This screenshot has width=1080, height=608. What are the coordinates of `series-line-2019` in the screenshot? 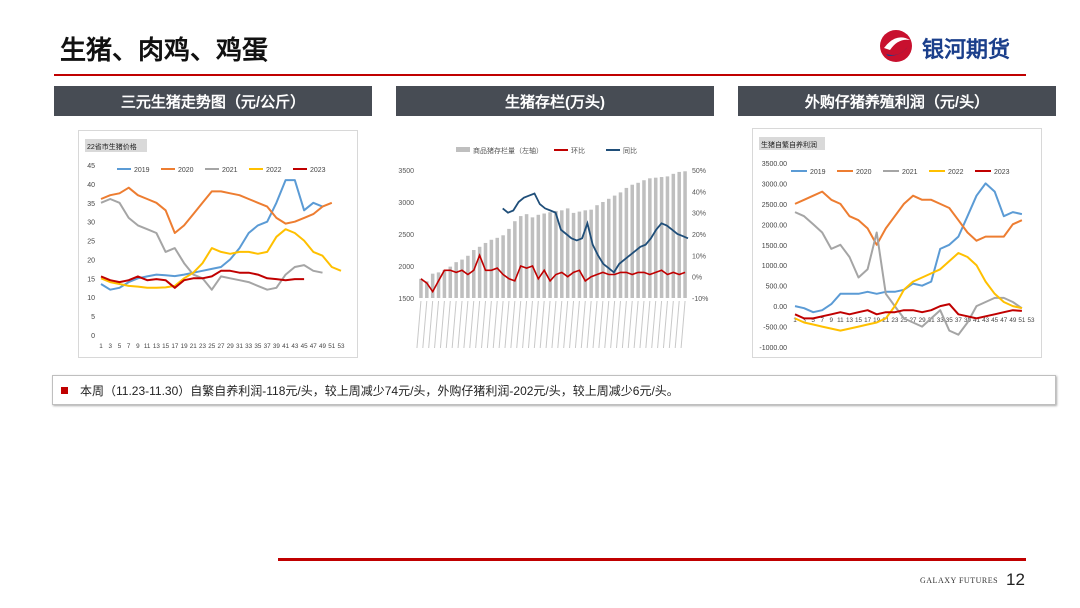 It's located at (908, 248).